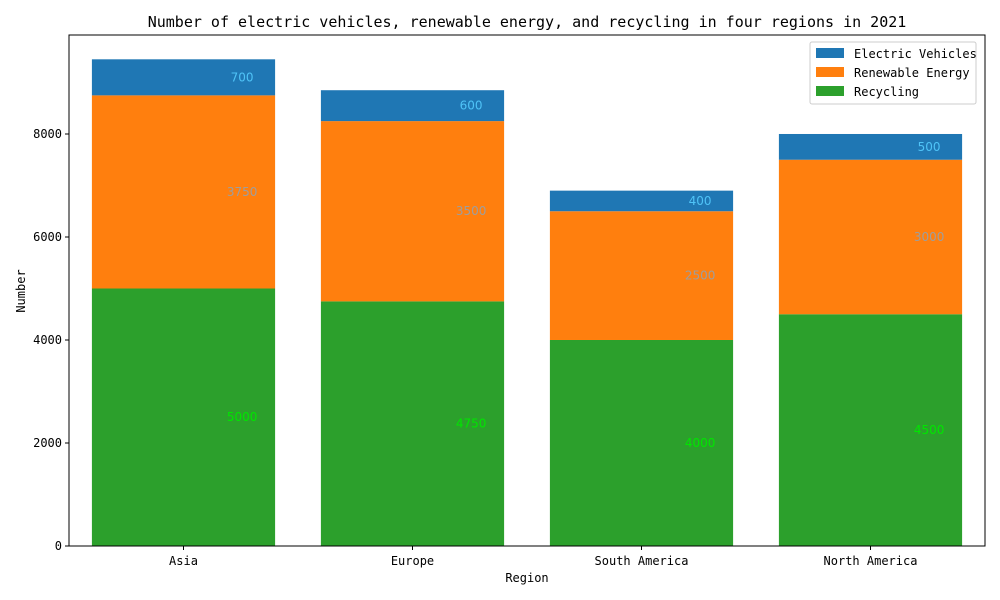  Describe the element at coordinates (526, 578) in the screenshot. I see `x-axis-label: Region` at that location.